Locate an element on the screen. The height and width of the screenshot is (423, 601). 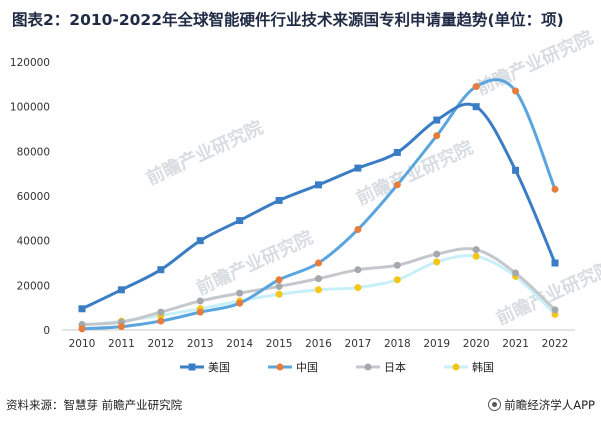
x-tick-label: 2016 is located at coordinates (318, 344).